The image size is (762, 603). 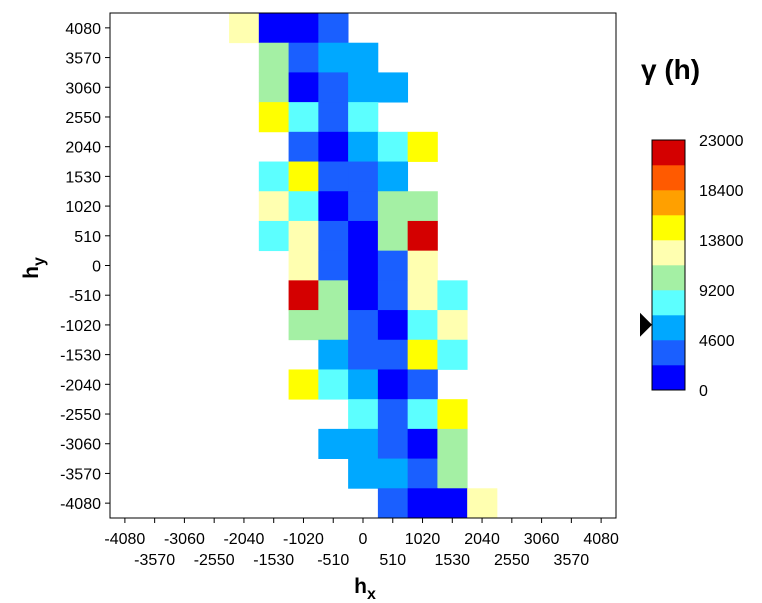 What do you see at coordinates (646, 324) in the screenshot?
I see `colorbar-marker-arrow` at bounding box center [646, 324].